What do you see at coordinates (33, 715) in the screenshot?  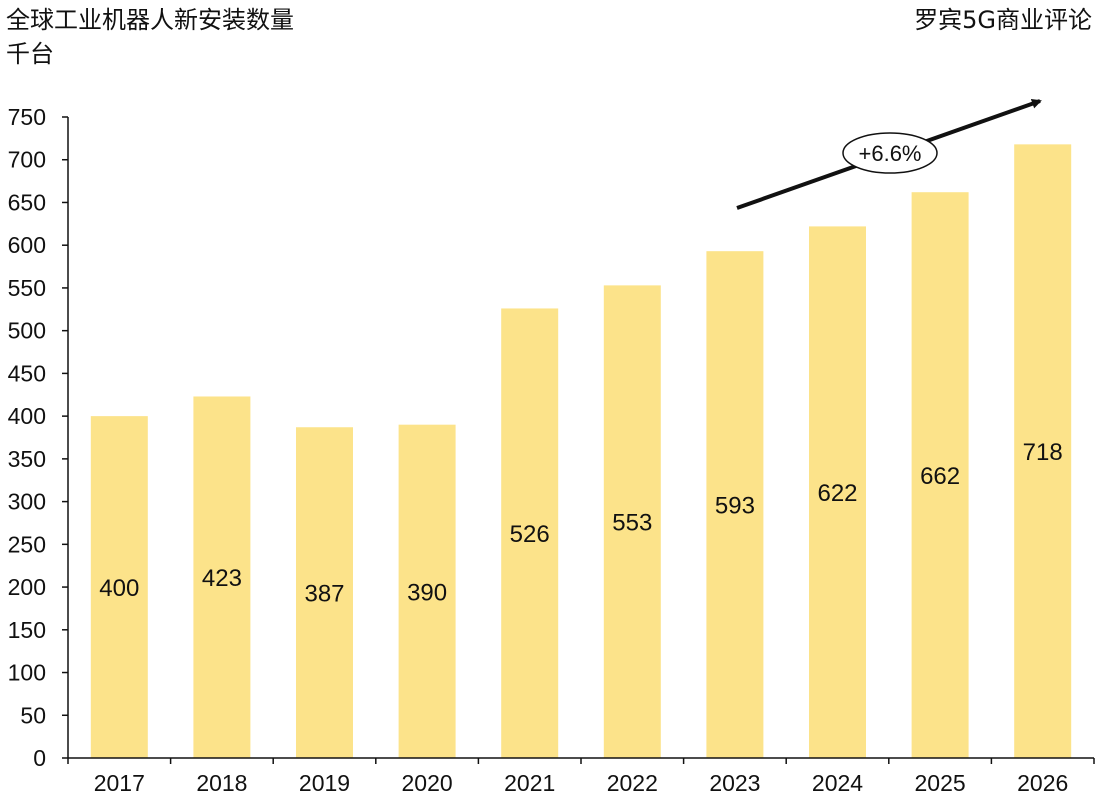 I see `y-tick-label-50: 50` at bounding box center [33, 715].